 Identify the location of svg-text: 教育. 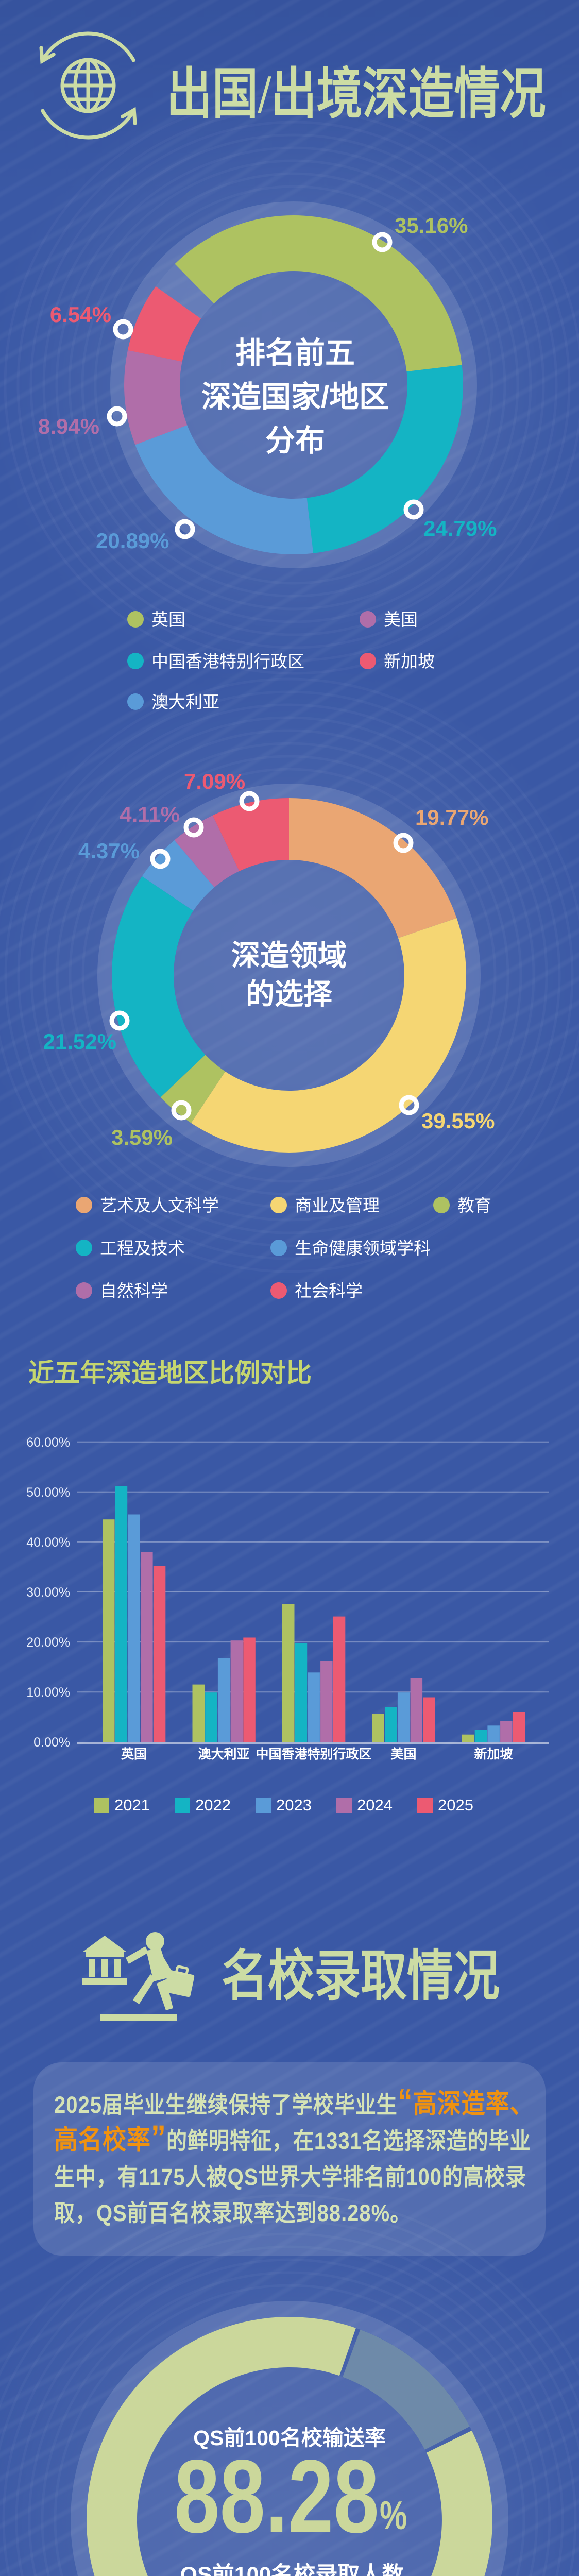
(474, 1205).